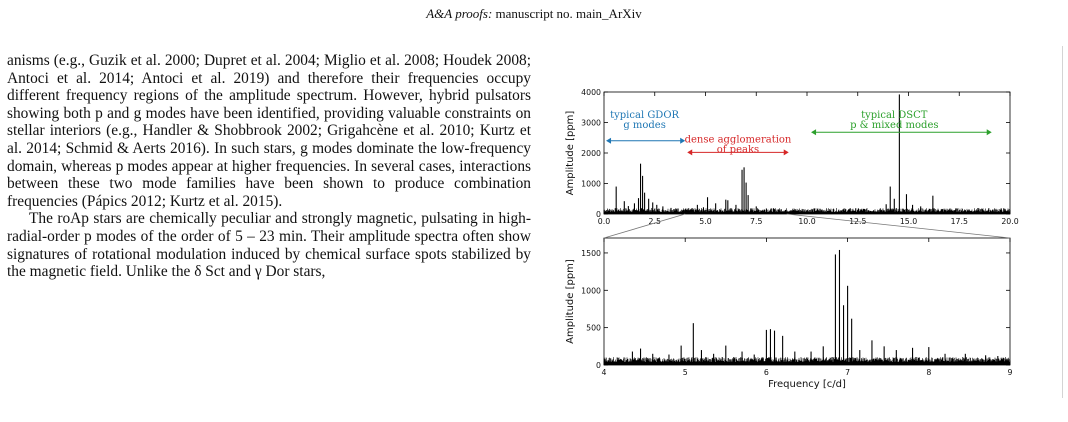 Image resolution: width=1068 pixels, height=422 pixels. Describe the element at coordinates (591, 92) in the screenshot. I see `y-tick-label: 4000` at that location.